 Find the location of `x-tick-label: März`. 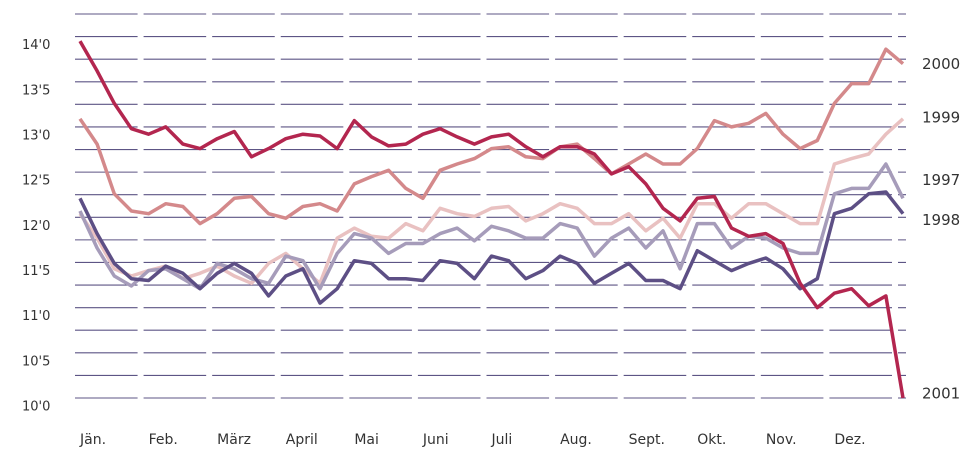

x-tick-label: März is located at coordinates (234, 440).